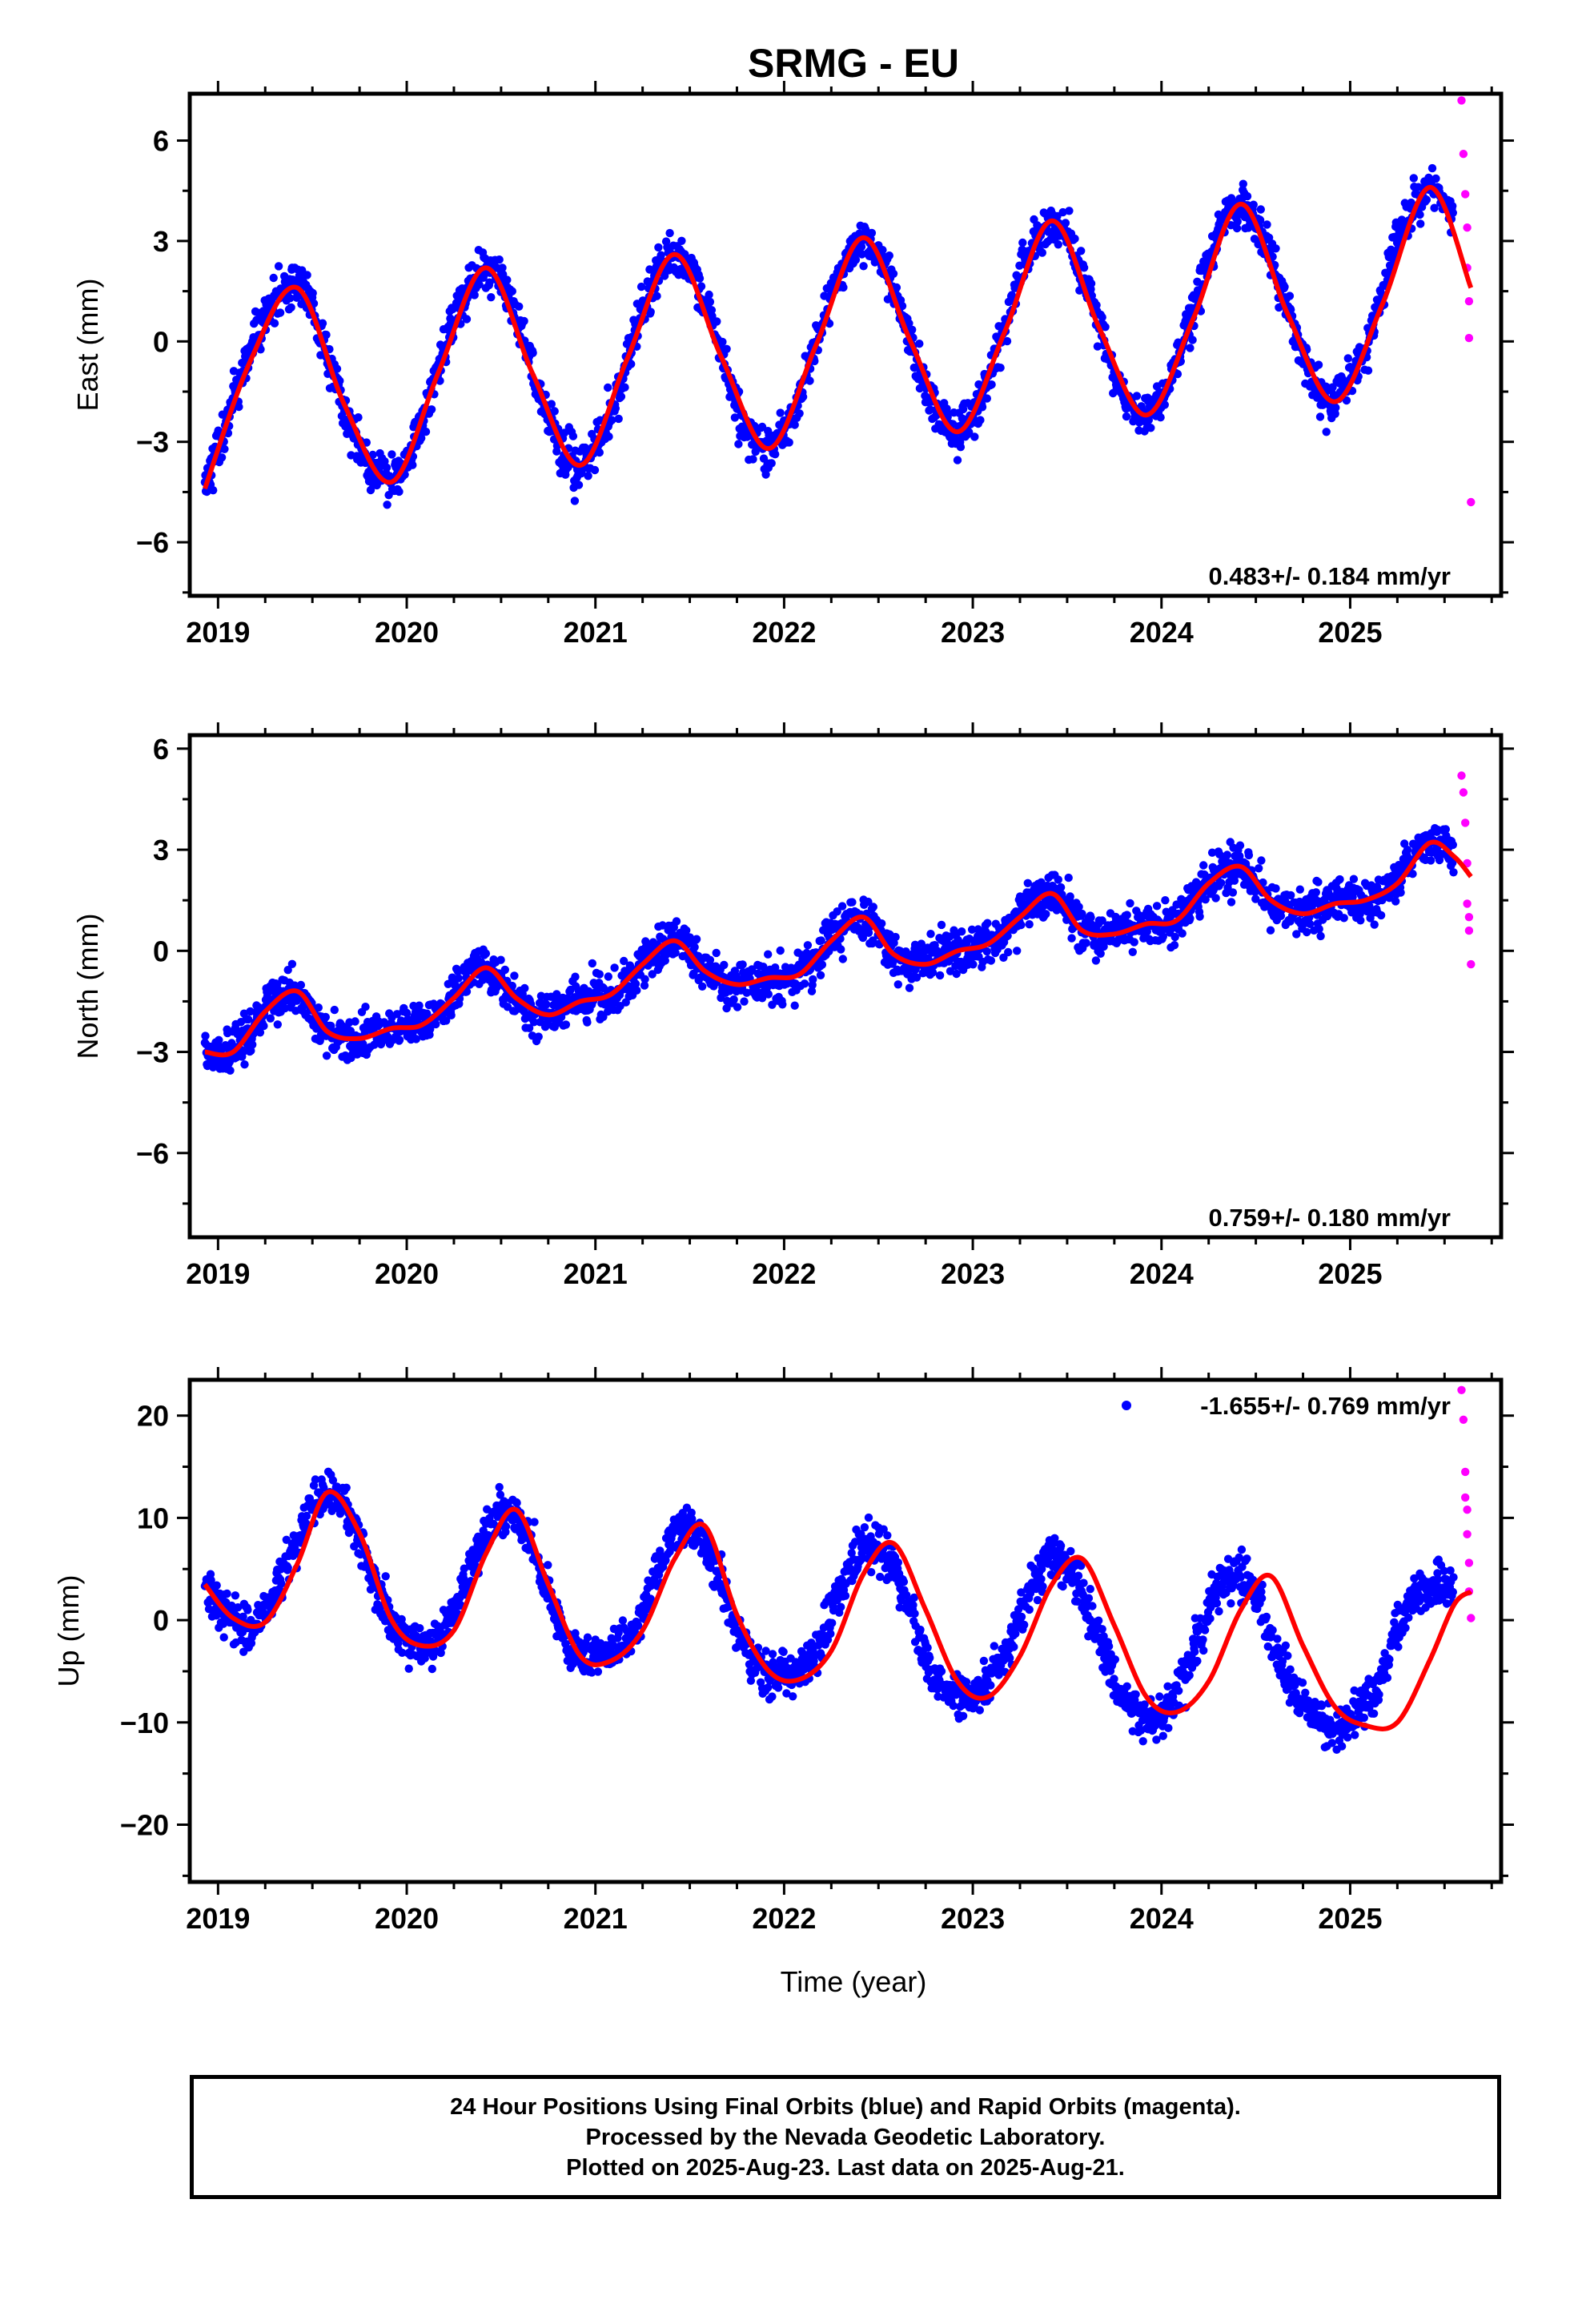  Describe the element at coordinates (87, 987) in the screenshot. I see `y-axis-label: North (mm)` at that location.